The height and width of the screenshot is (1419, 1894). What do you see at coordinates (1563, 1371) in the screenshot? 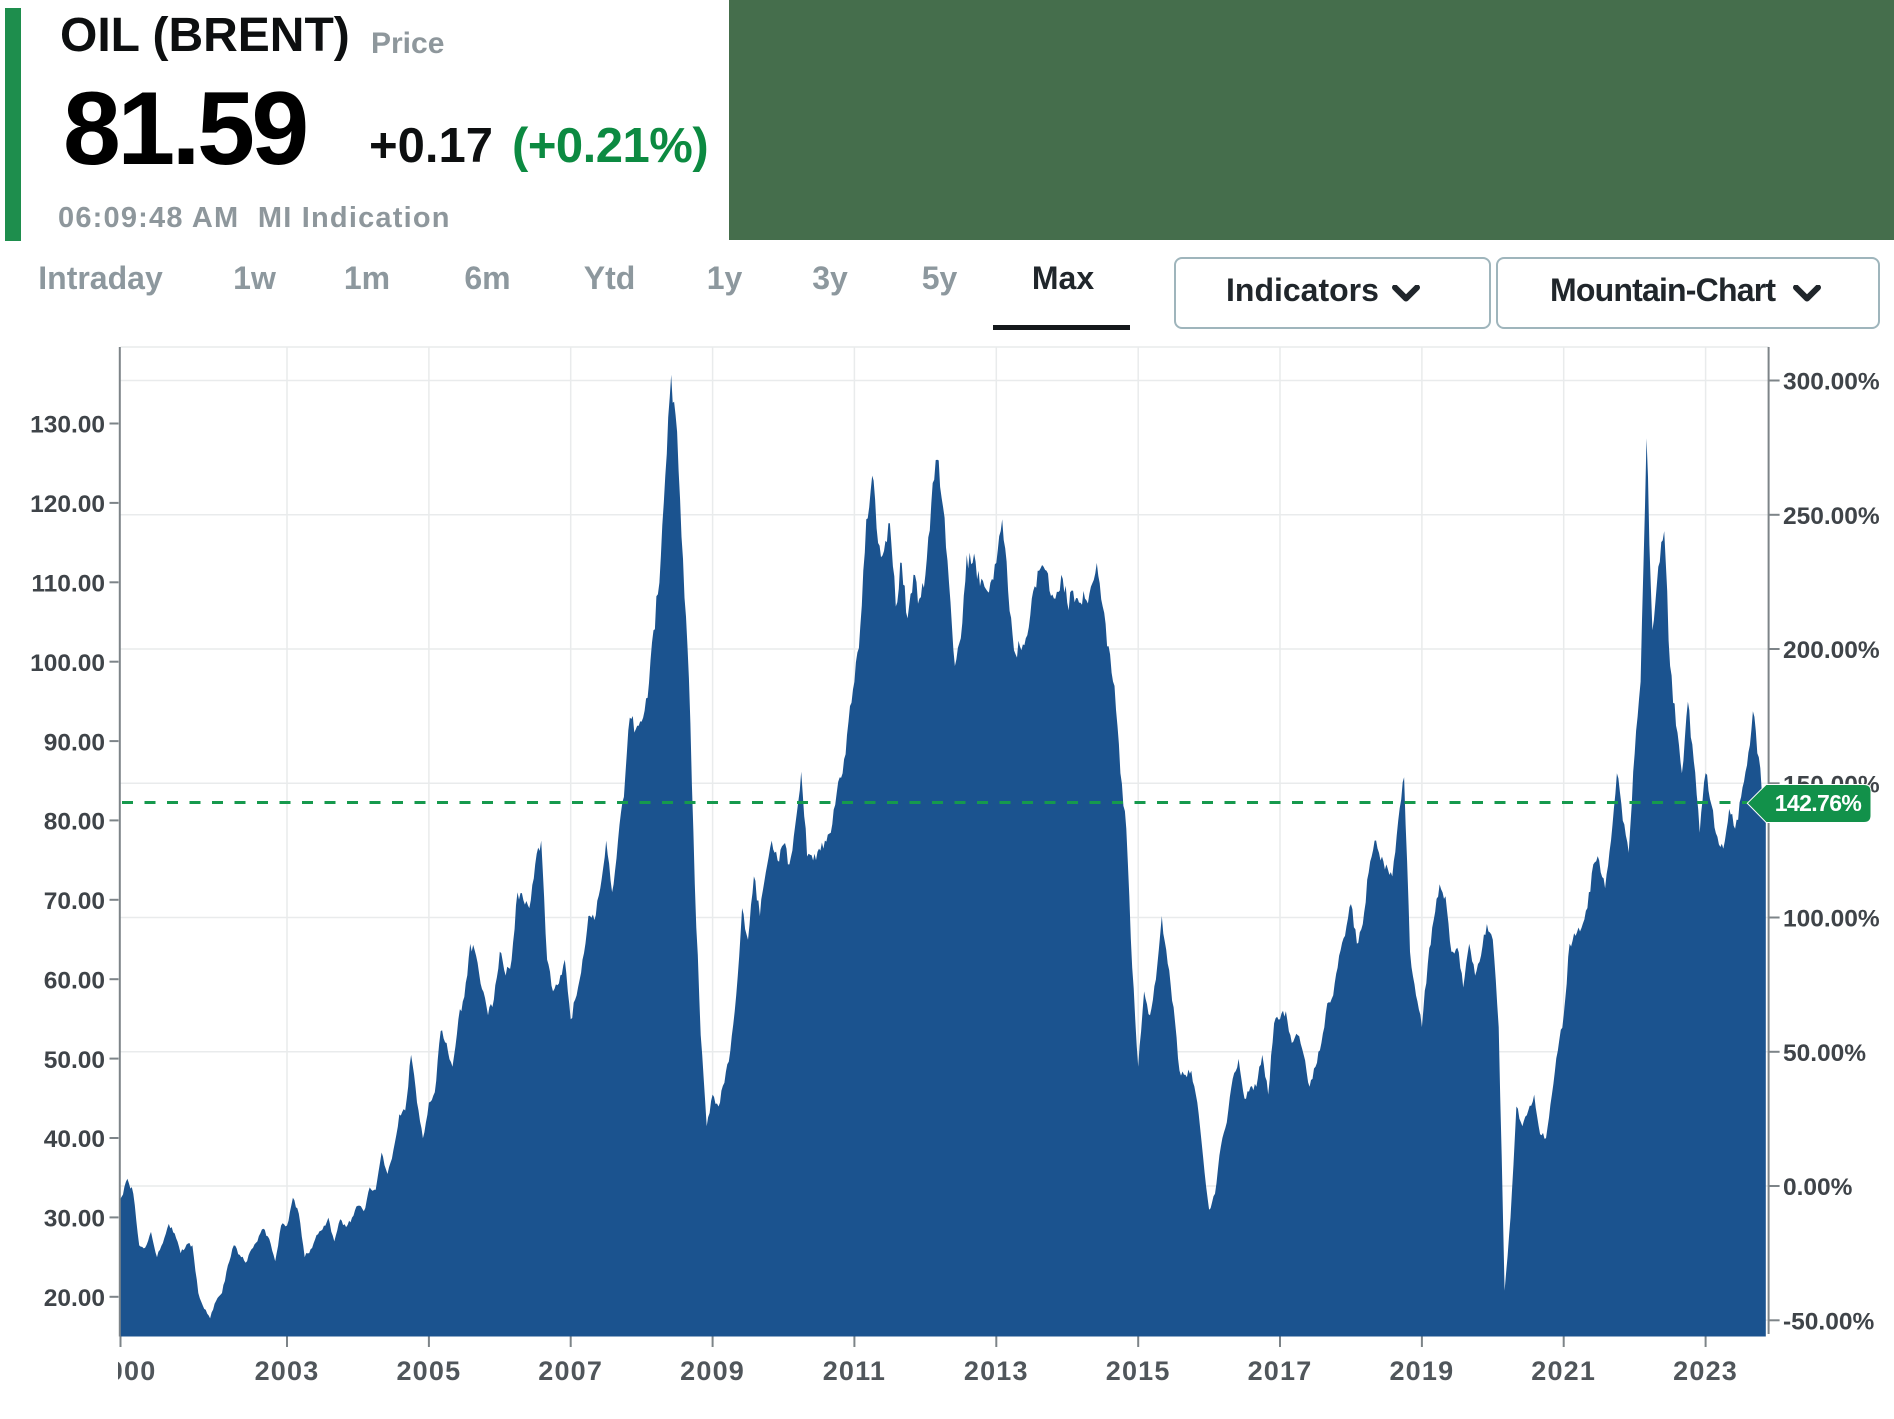
I see `svg-text: 2021` at bounding box center [1563, 1371].